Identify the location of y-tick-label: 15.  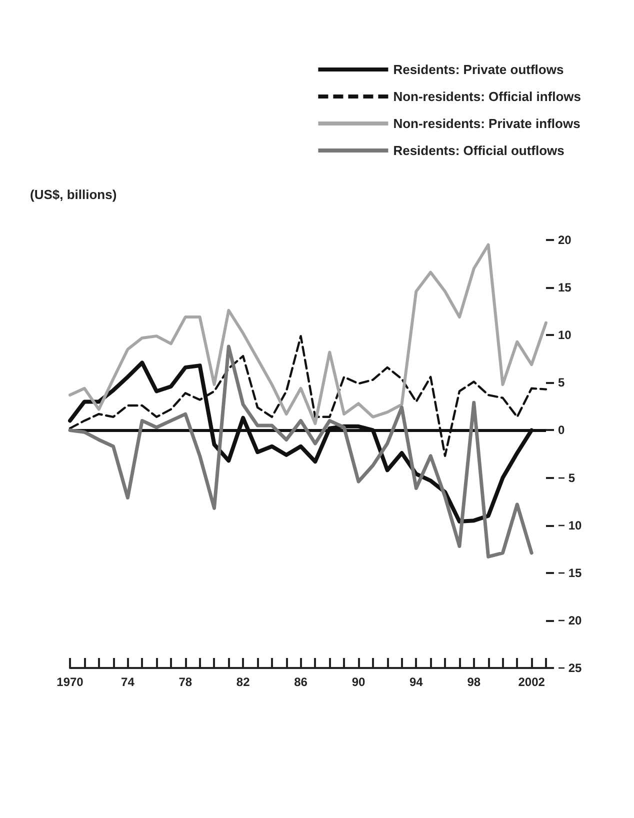
(565, 287).